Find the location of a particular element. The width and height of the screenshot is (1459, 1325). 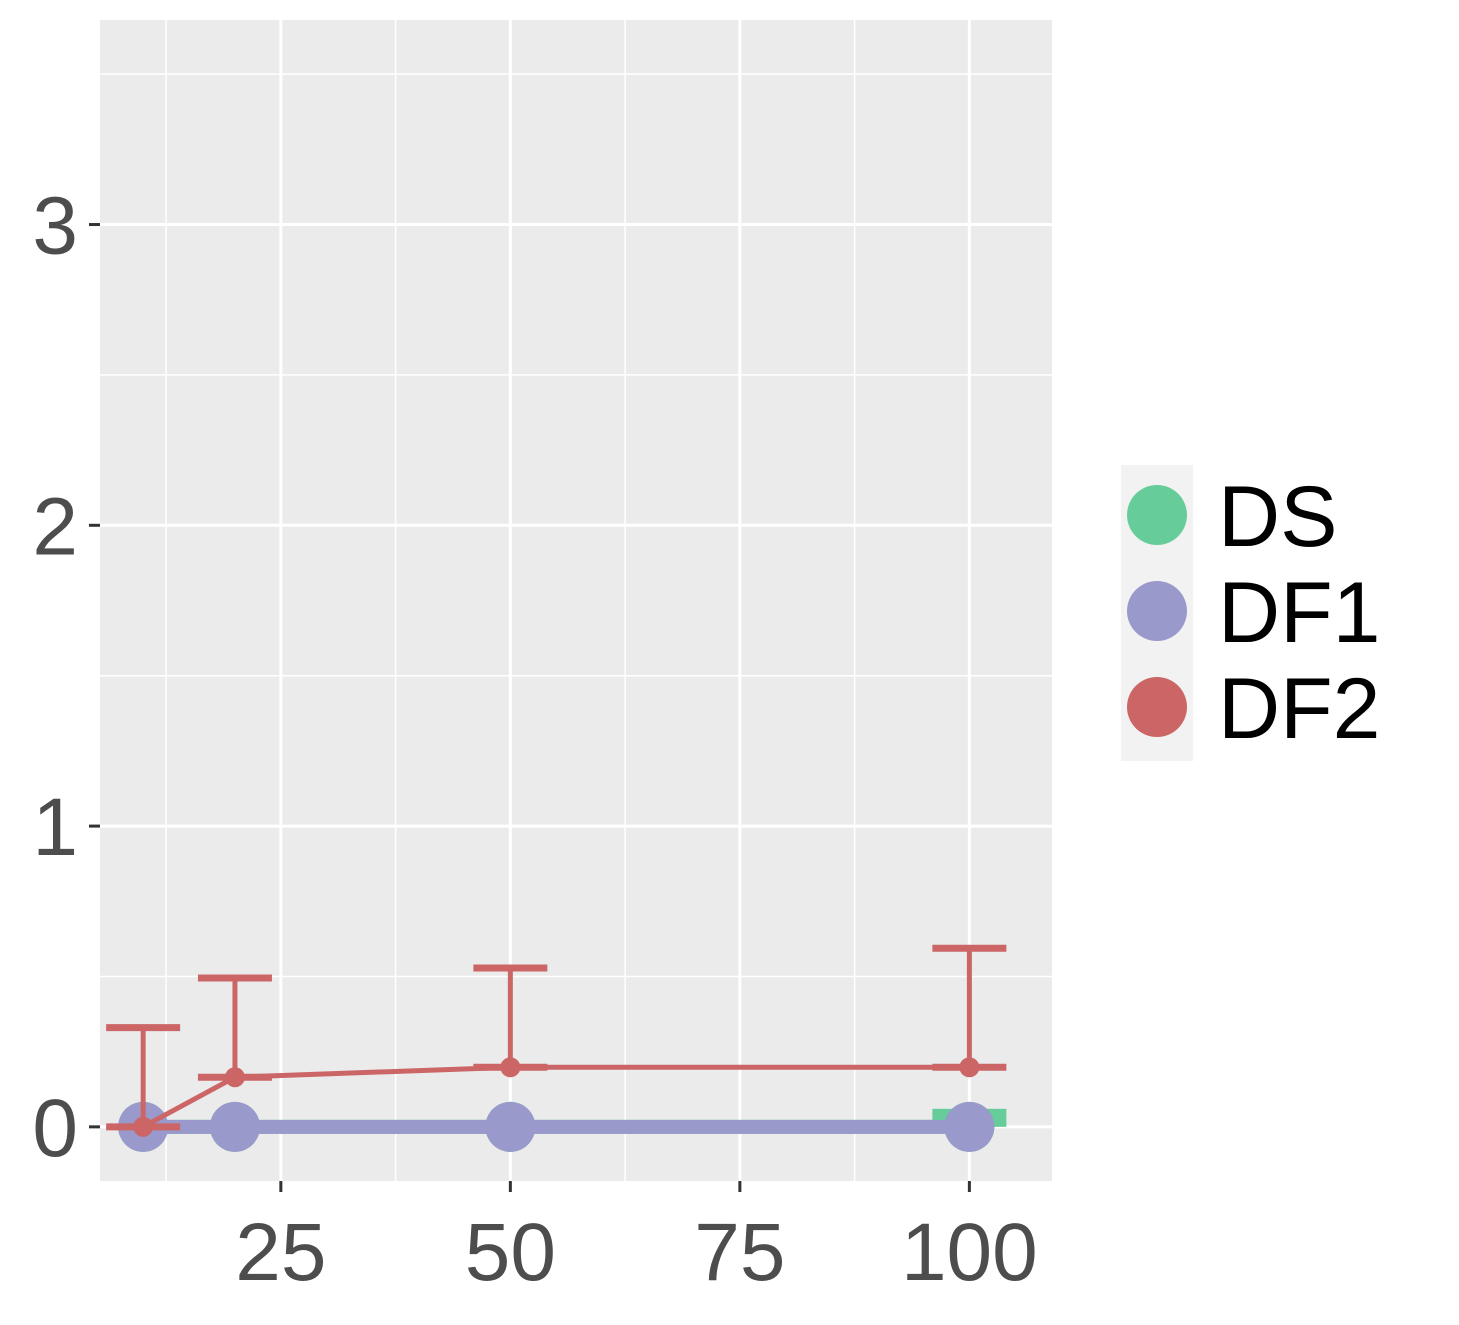

series-line-df2 is located at coordinates (555, 1097).